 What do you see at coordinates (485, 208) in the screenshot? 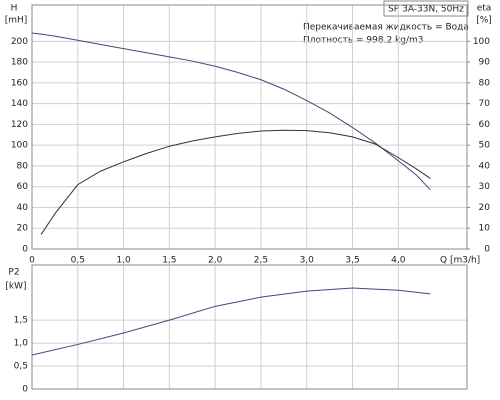
I see `y2-tick-label: 20` at bounding box center [485, 208].